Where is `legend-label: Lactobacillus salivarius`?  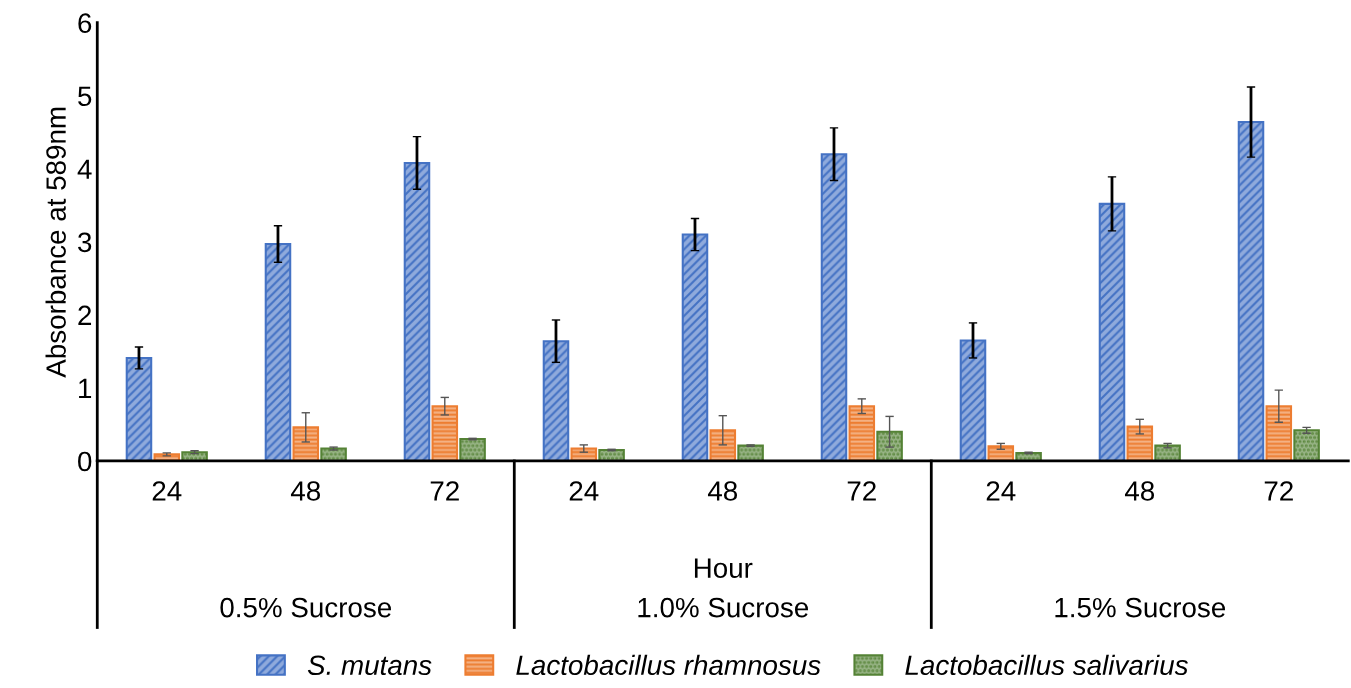
legend-label: Lactobacillus salivarius is located at coordinates (1046, 665).